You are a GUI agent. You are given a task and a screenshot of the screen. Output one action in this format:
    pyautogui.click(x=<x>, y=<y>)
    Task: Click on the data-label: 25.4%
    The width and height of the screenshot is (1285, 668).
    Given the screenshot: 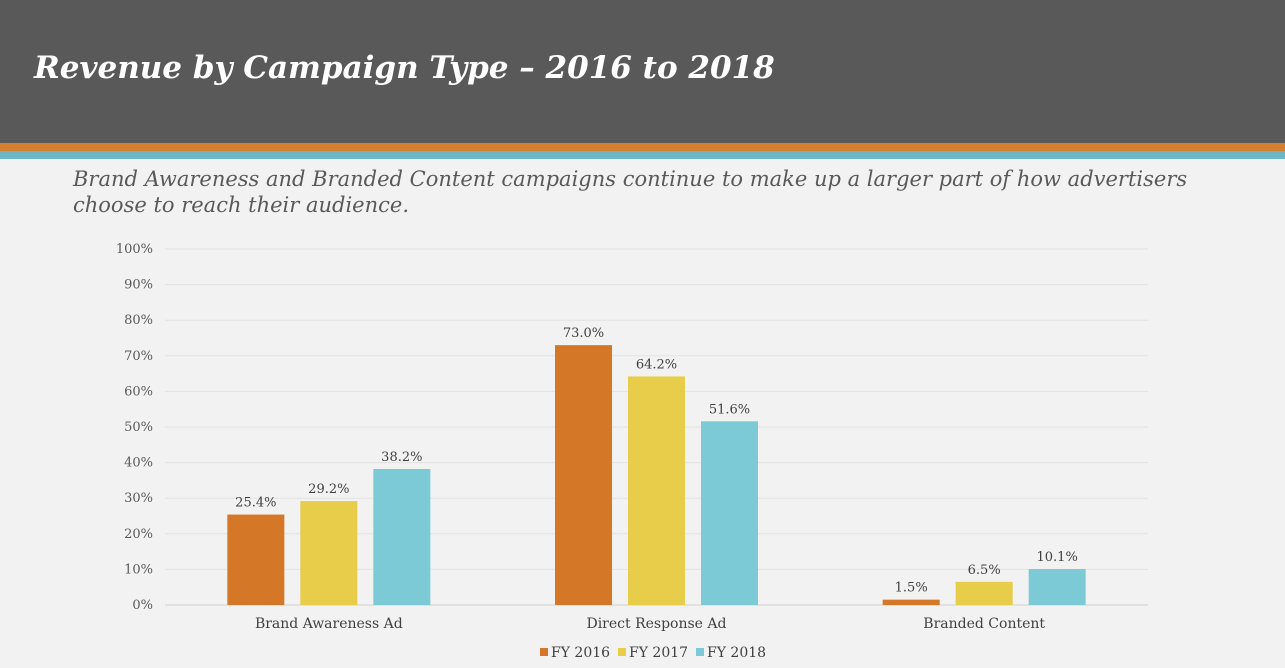 What is the action you would take?
    pyautogui.click(x=255, y=503)
    